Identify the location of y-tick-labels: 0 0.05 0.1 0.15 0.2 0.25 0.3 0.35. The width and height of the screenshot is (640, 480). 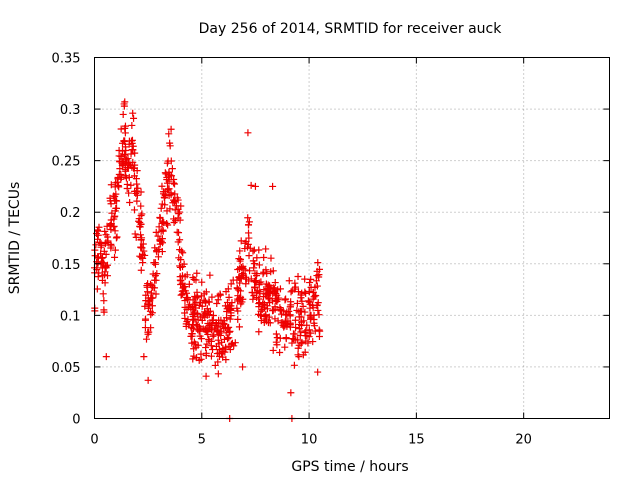
(66, 240).